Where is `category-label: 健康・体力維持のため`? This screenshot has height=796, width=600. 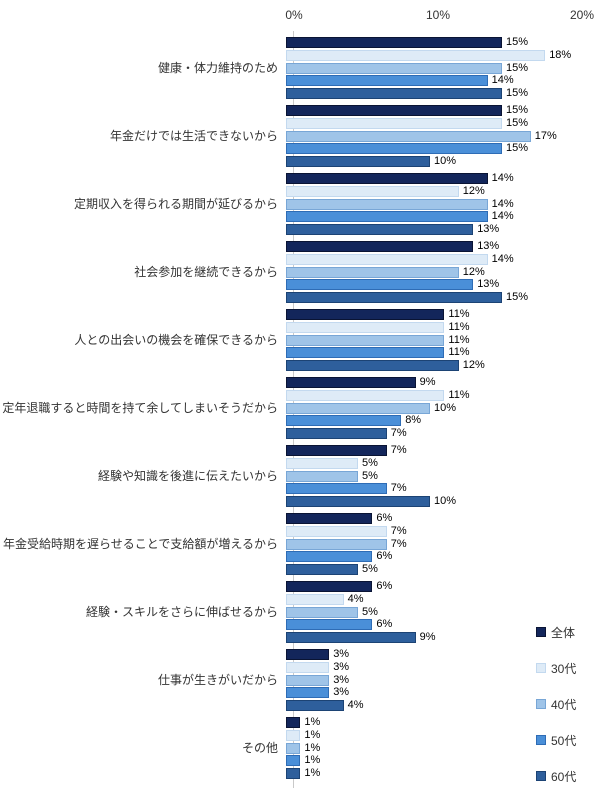 category-label: 健康・体力維持のため is located at coordinates (217, 67).